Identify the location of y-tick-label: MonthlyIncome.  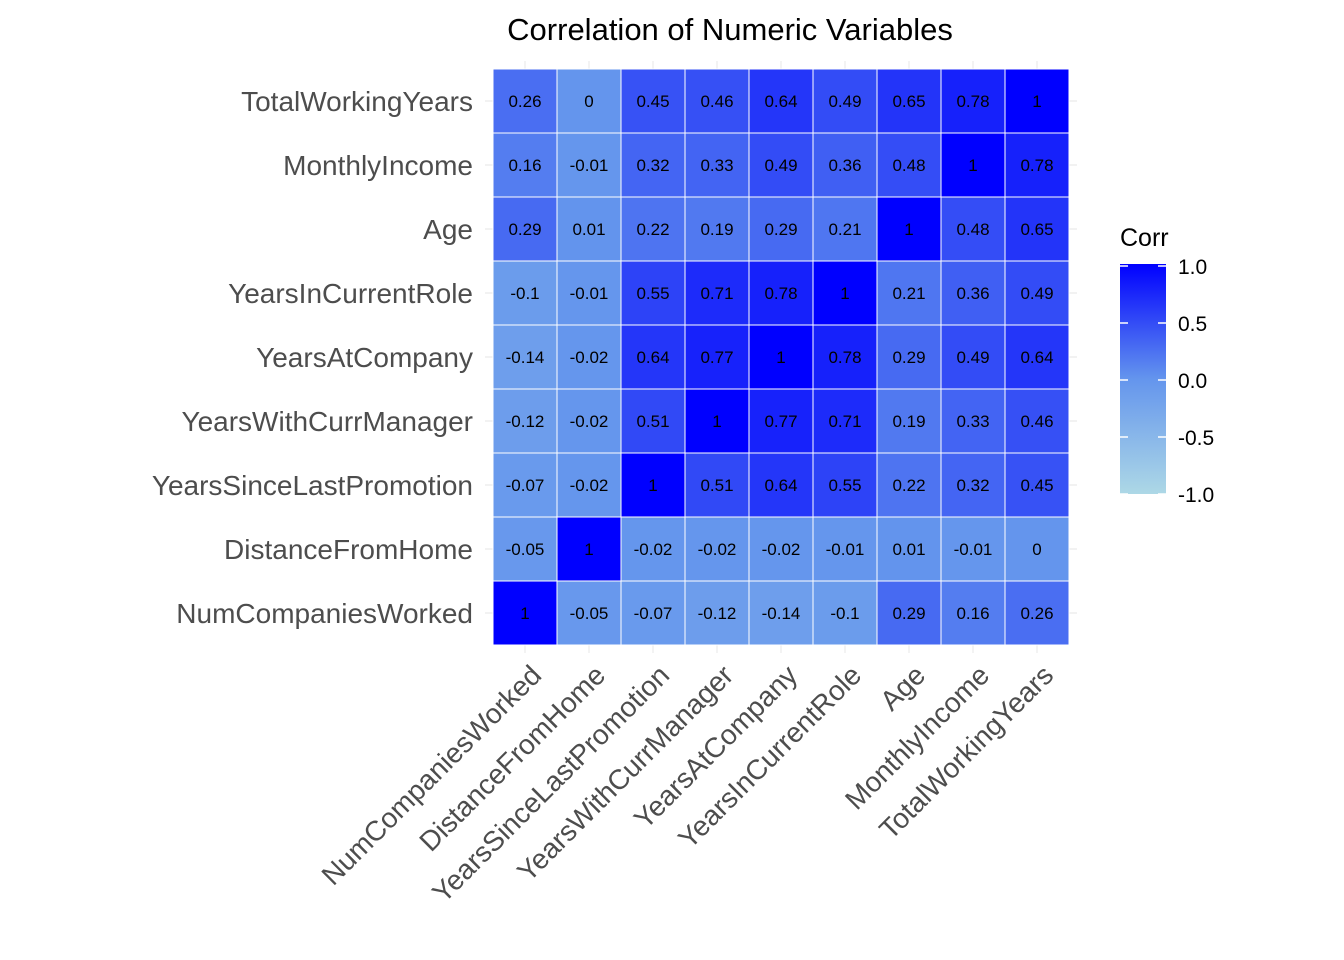
(378, 165).